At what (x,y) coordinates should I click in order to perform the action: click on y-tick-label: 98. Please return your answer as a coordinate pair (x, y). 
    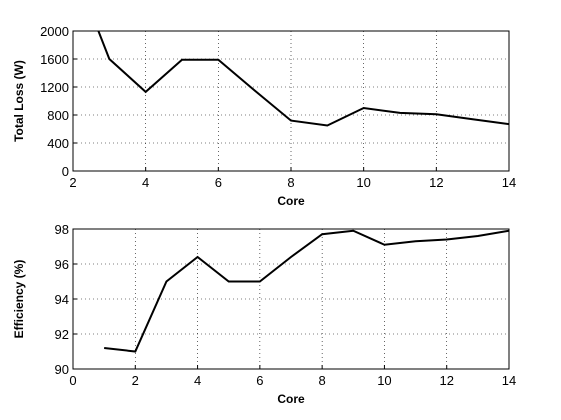
    Looking at the image, I should click on (62, 229).